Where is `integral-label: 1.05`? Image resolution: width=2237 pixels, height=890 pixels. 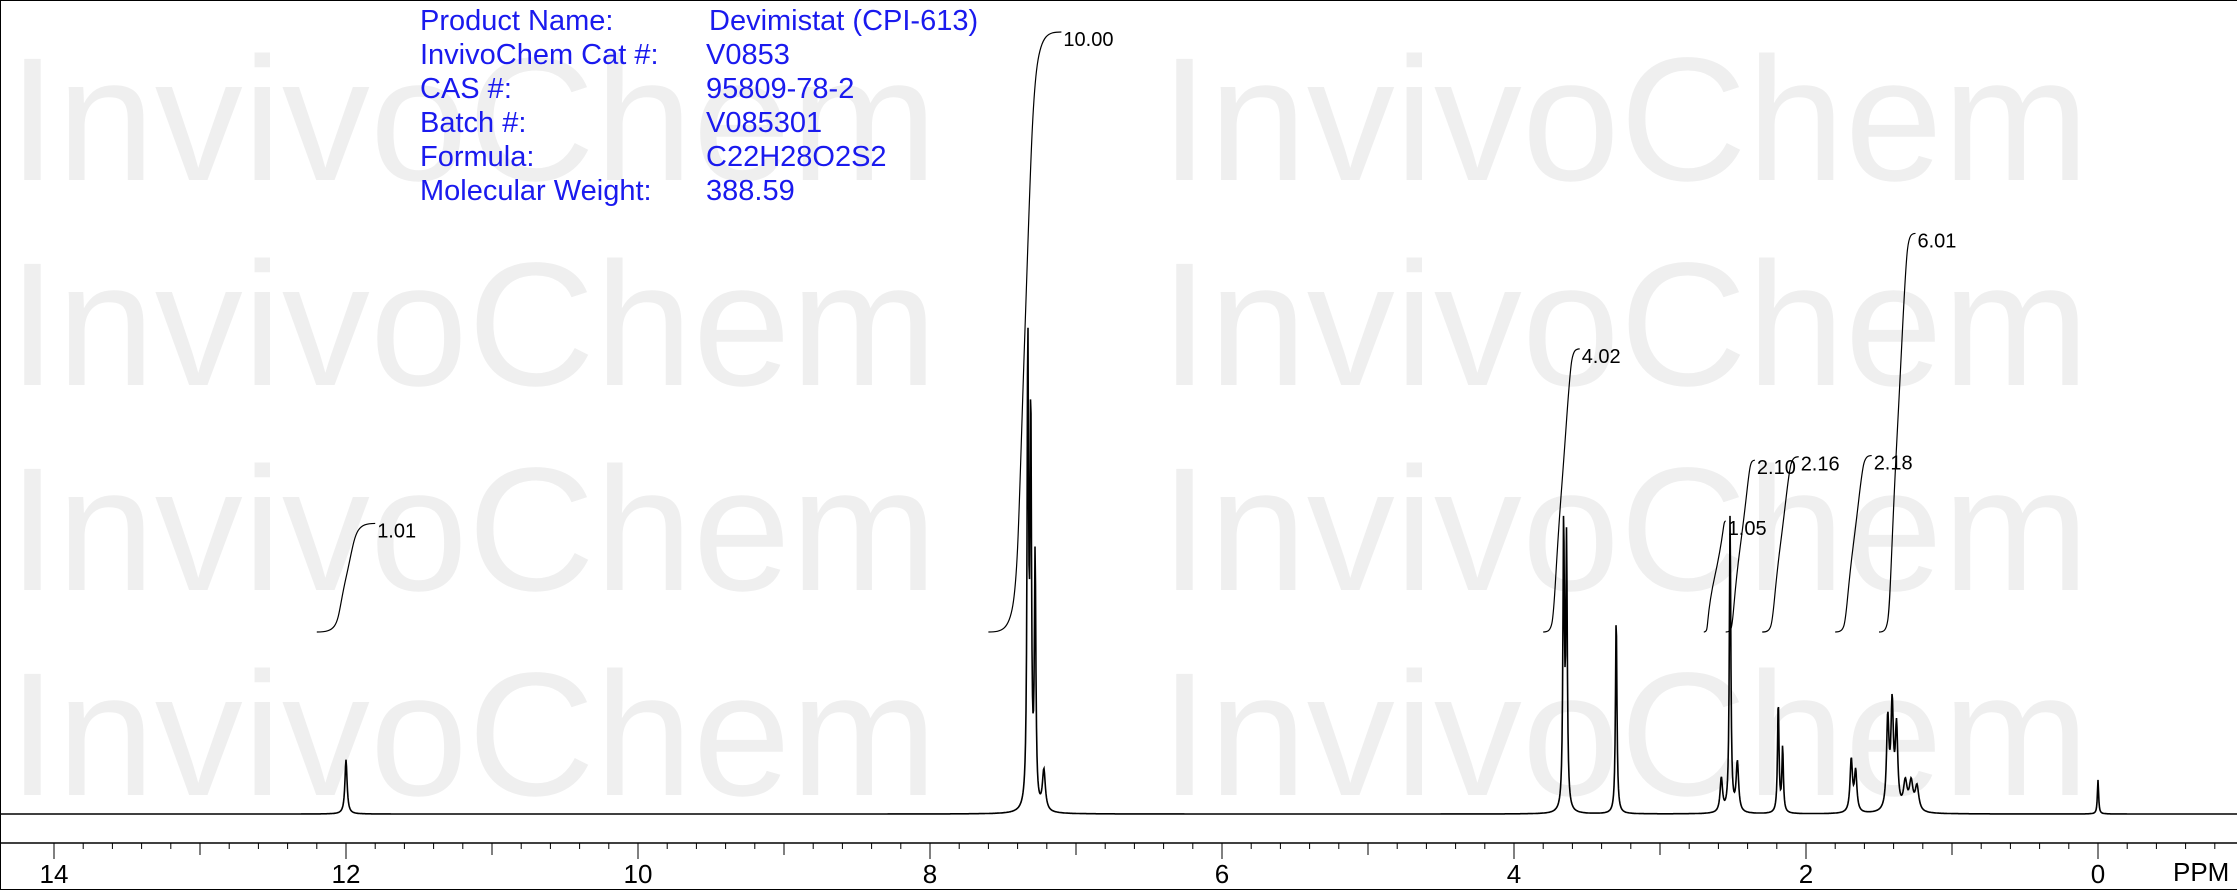
integral-label: 1.05 is located at coordinates (1747, 529).